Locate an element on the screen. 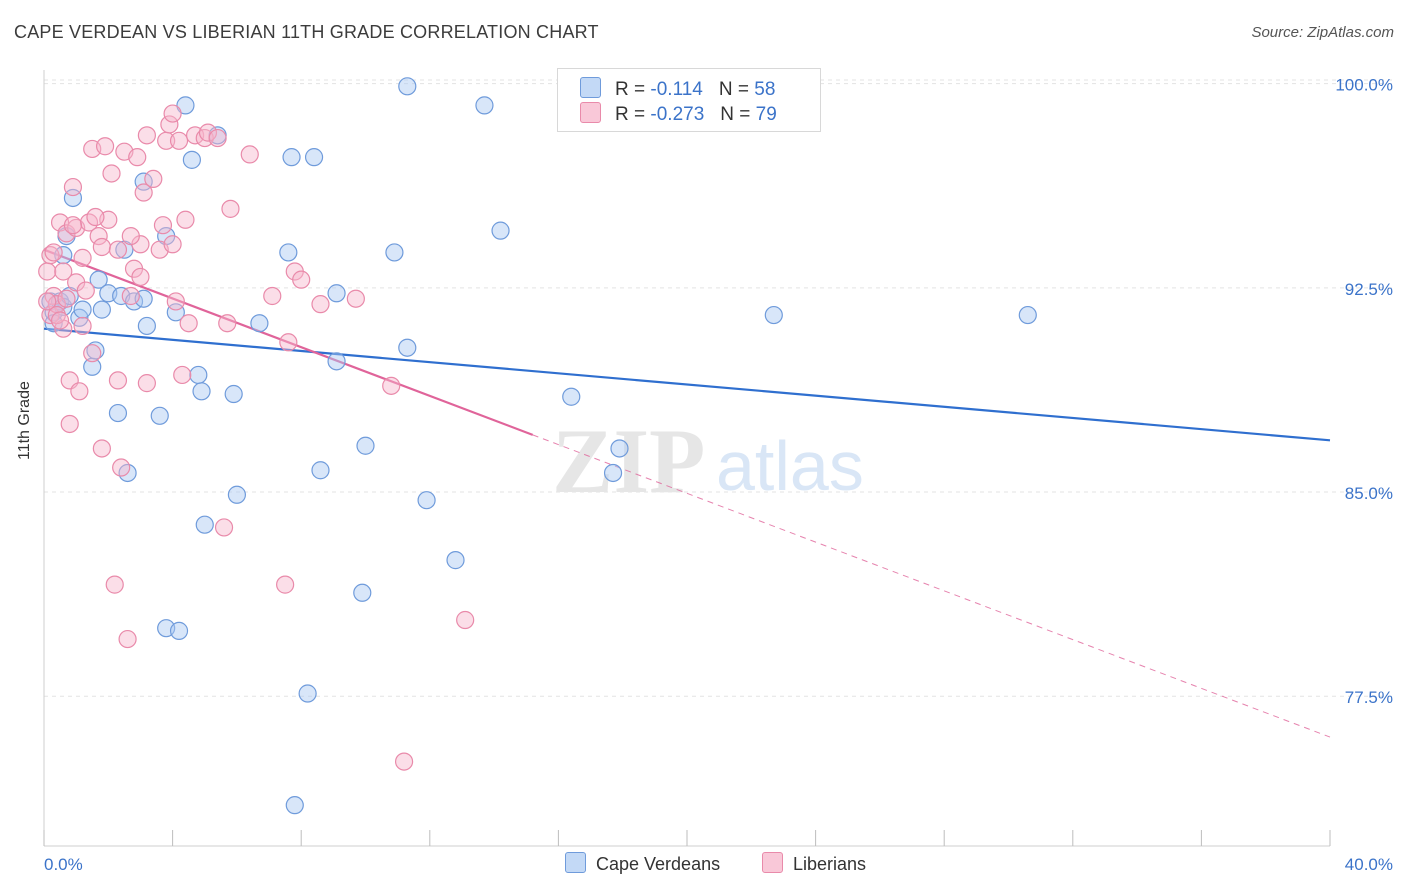 The width and height of the screenshot is (1406, 892). legend-label: Cape Verdeans is located at coordinates (658, 864).